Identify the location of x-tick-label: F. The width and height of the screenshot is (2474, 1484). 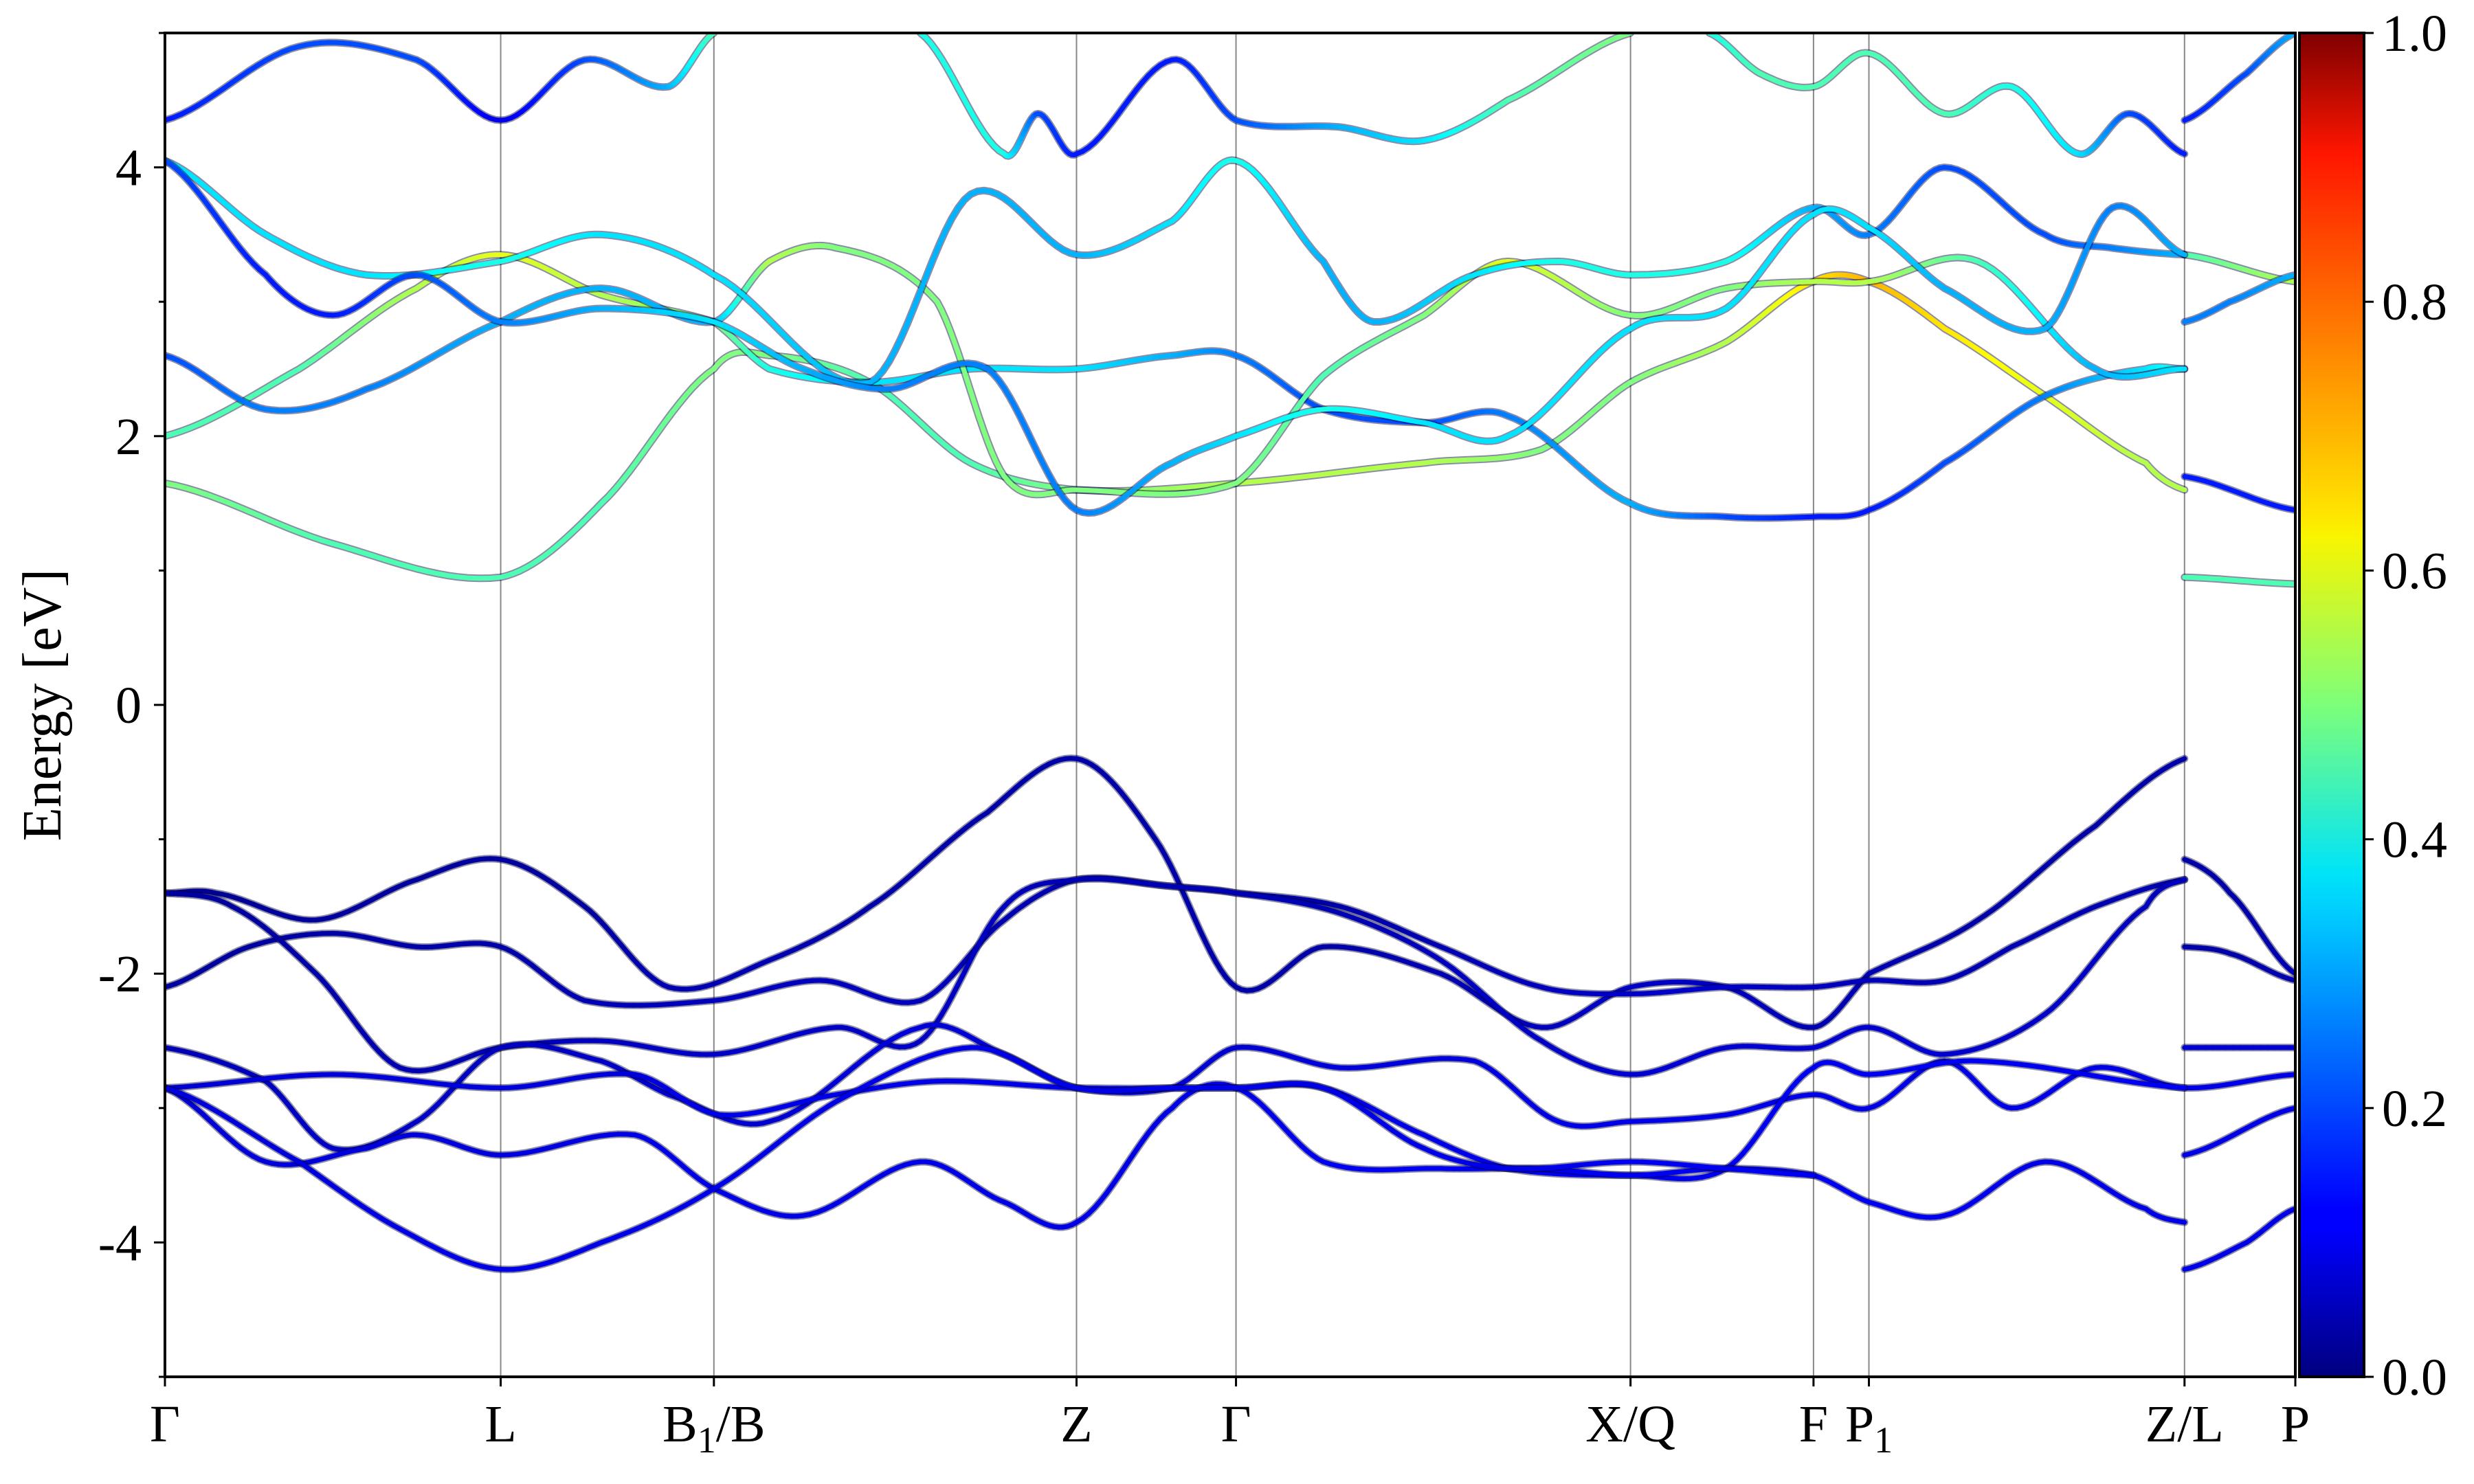
(1813, 1424).